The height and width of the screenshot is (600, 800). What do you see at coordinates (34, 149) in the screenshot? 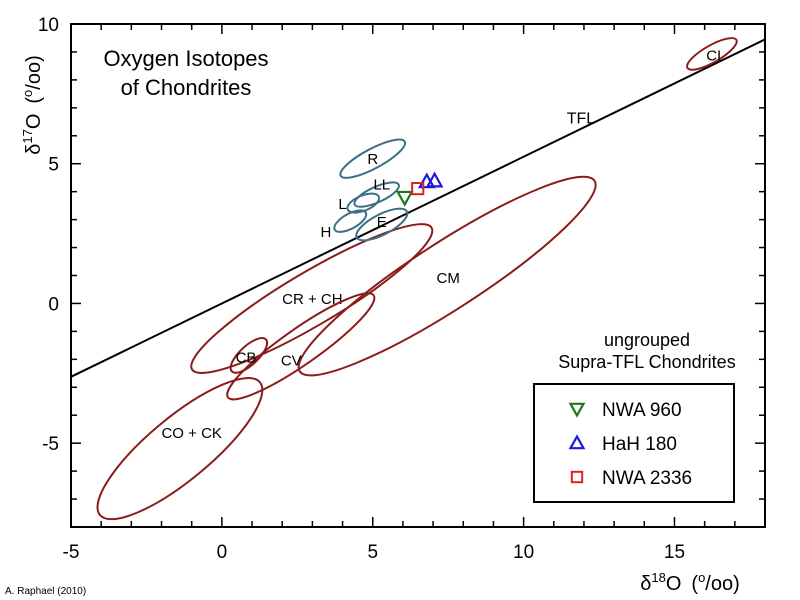
I see `y-label-delta: δ` at bounding box center [34, 149].